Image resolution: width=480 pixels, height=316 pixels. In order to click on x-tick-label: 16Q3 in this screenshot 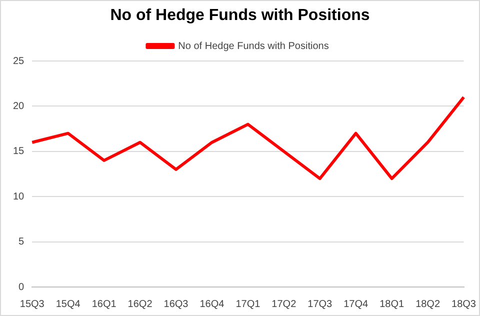, I will do `click(176, 304)`.